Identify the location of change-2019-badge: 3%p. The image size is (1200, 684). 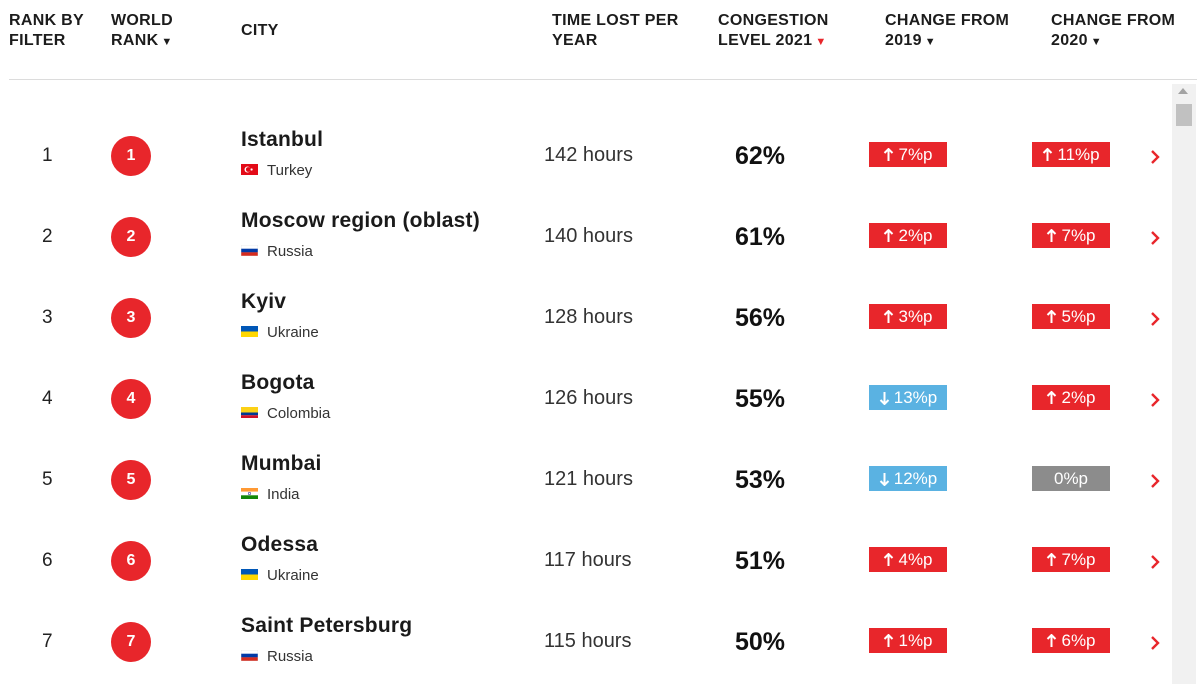
(908, 316).